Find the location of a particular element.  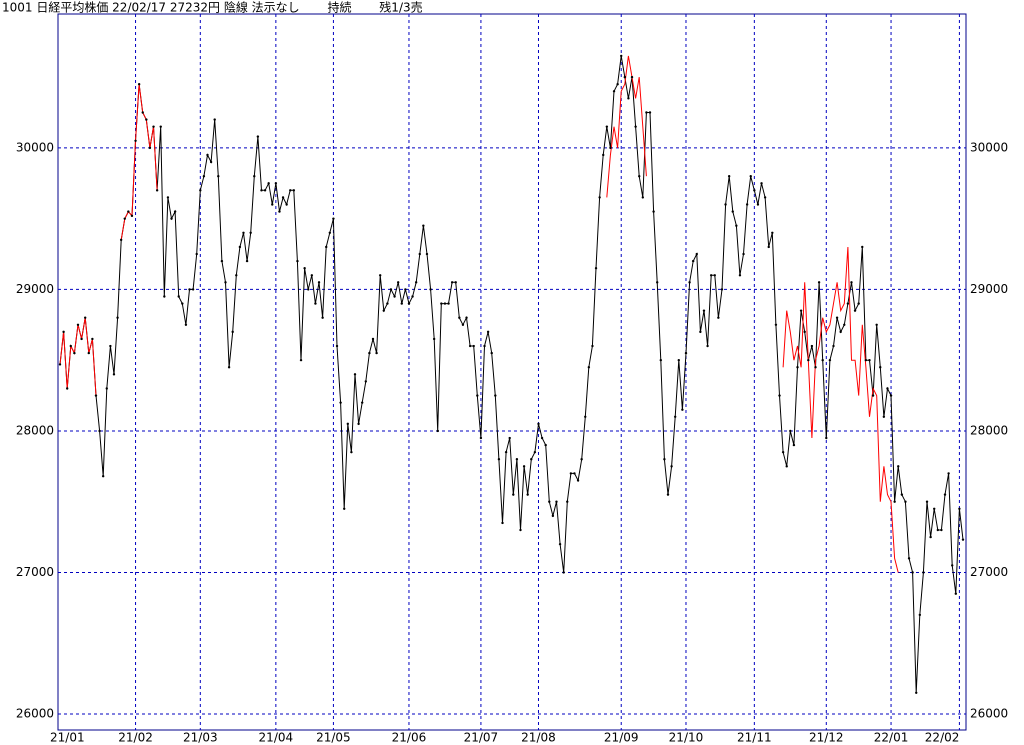

x-tick-label: 21/05 is located at coordinates (333, 738).